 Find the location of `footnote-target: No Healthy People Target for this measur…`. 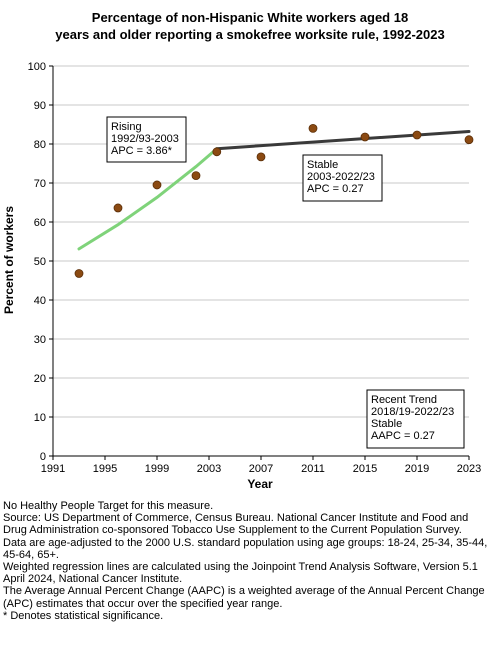

footnote-target: No Healthy People Target for this measur… is located at coordinates (108, 506).